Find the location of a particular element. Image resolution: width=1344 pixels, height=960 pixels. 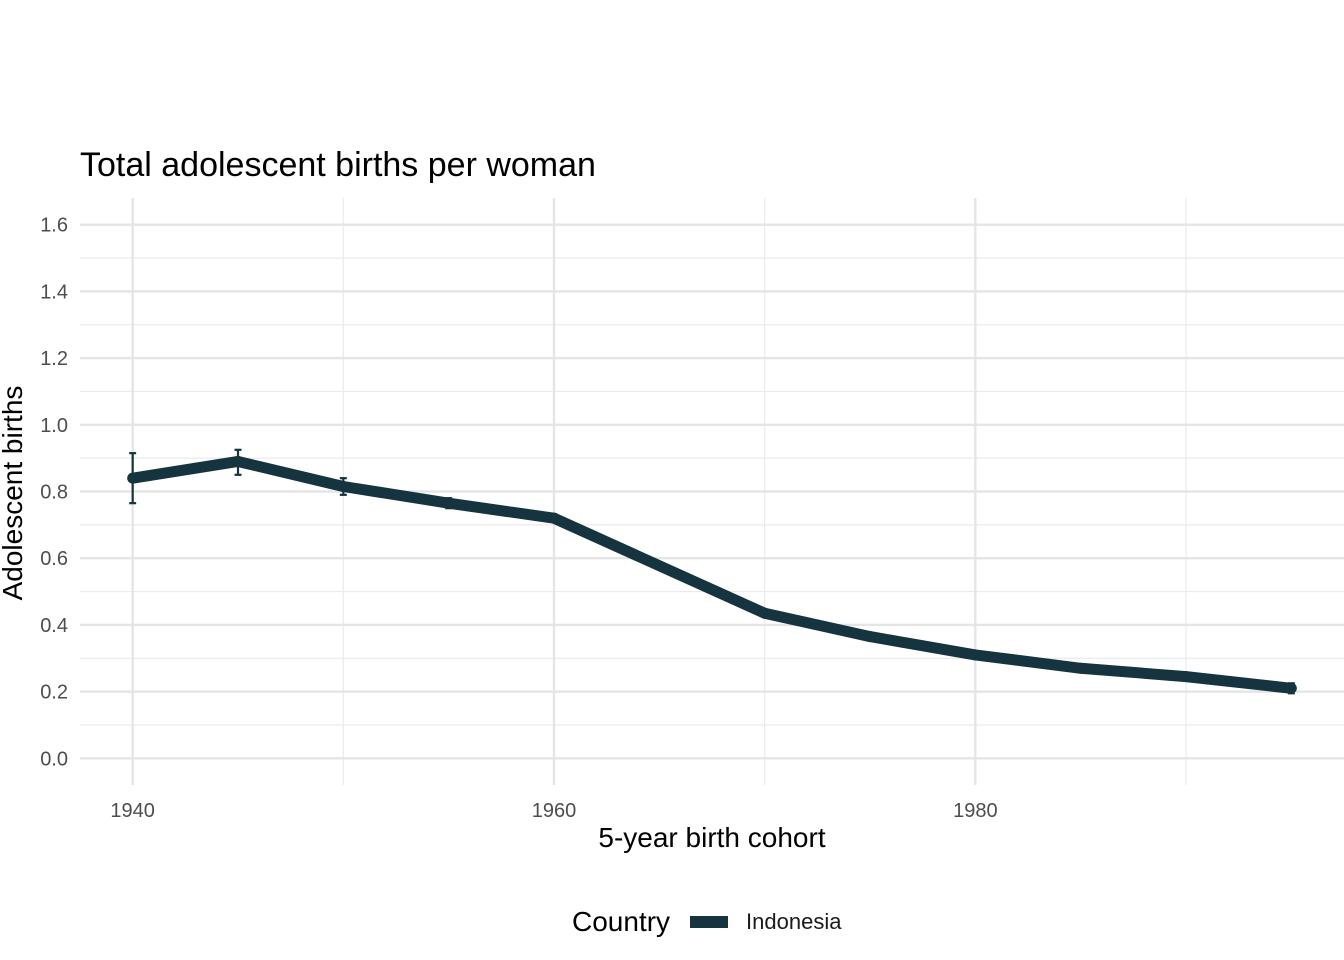

y-tick-label: 1.0 is located at coordinates (54, 426).